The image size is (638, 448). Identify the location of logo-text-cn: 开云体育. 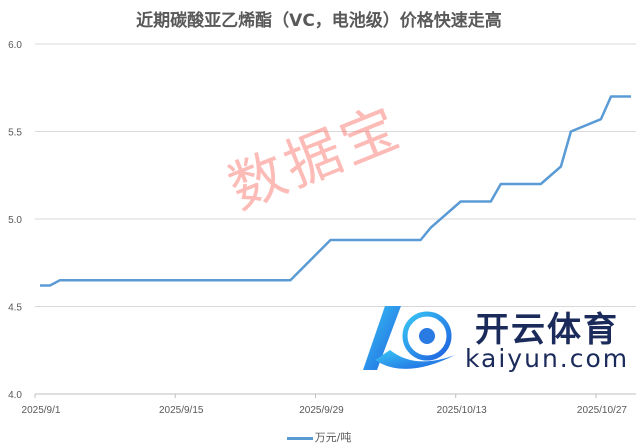
(547, 330).